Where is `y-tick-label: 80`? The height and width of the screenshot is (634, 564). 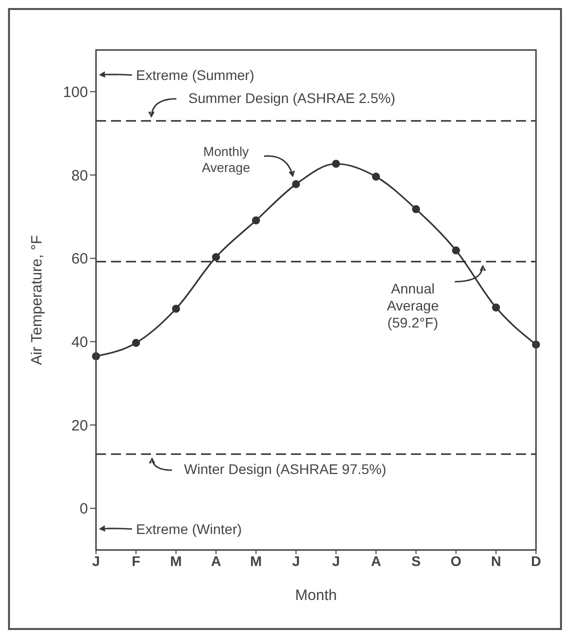 y-tick-label: 80 is located at coordinates (79, 175).